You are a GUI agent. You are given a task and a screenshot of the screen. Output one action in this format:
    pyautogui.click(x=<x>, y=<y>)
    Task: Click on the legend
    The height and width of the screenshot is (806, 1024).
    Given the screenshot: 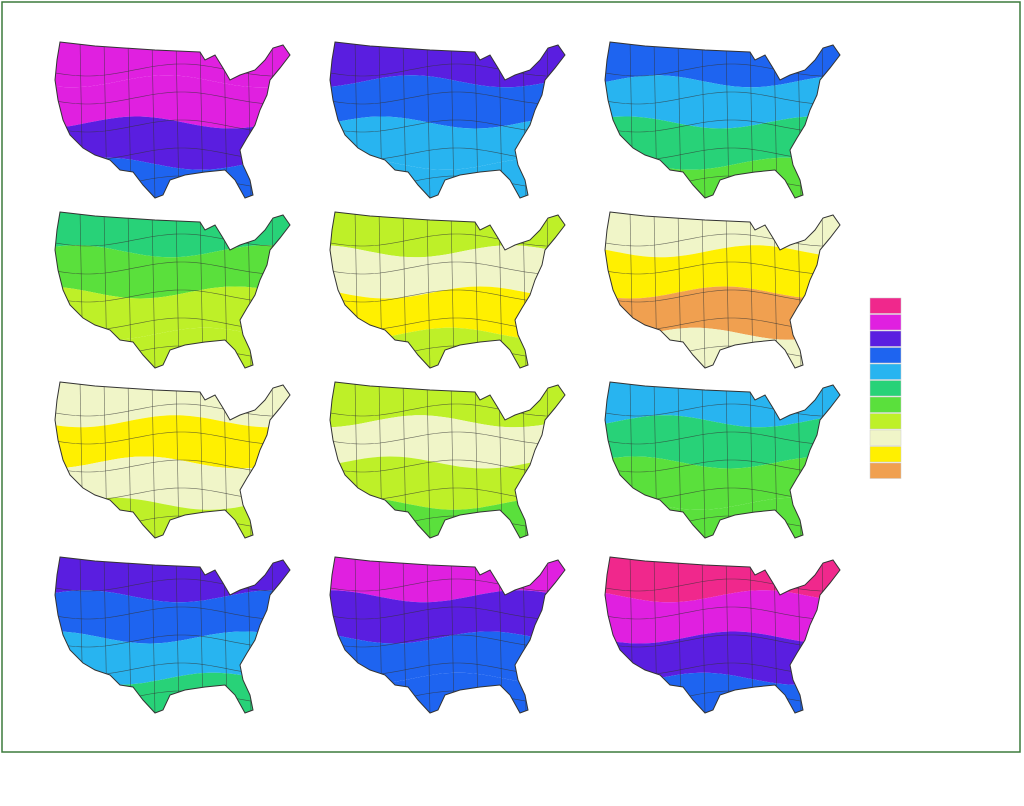 What is the action you would take?
    pyautogui.click(x=885, y=388)
    